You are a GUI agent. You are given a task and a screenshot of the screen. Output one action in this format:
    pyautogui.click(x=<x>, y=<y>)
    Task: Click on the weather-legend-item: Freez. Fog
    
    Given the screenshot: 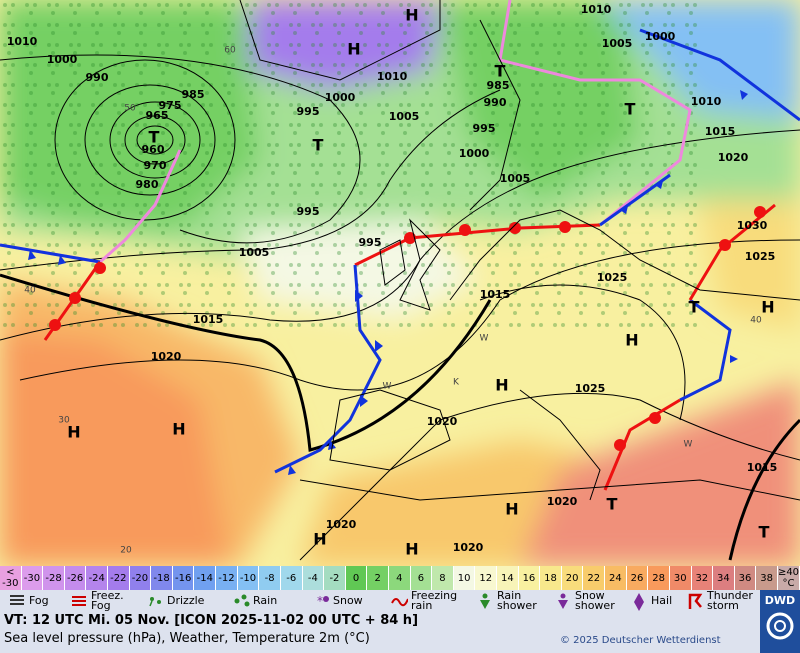 What is the action you would take?
    pyautogui.click(x=97, y=600)
    